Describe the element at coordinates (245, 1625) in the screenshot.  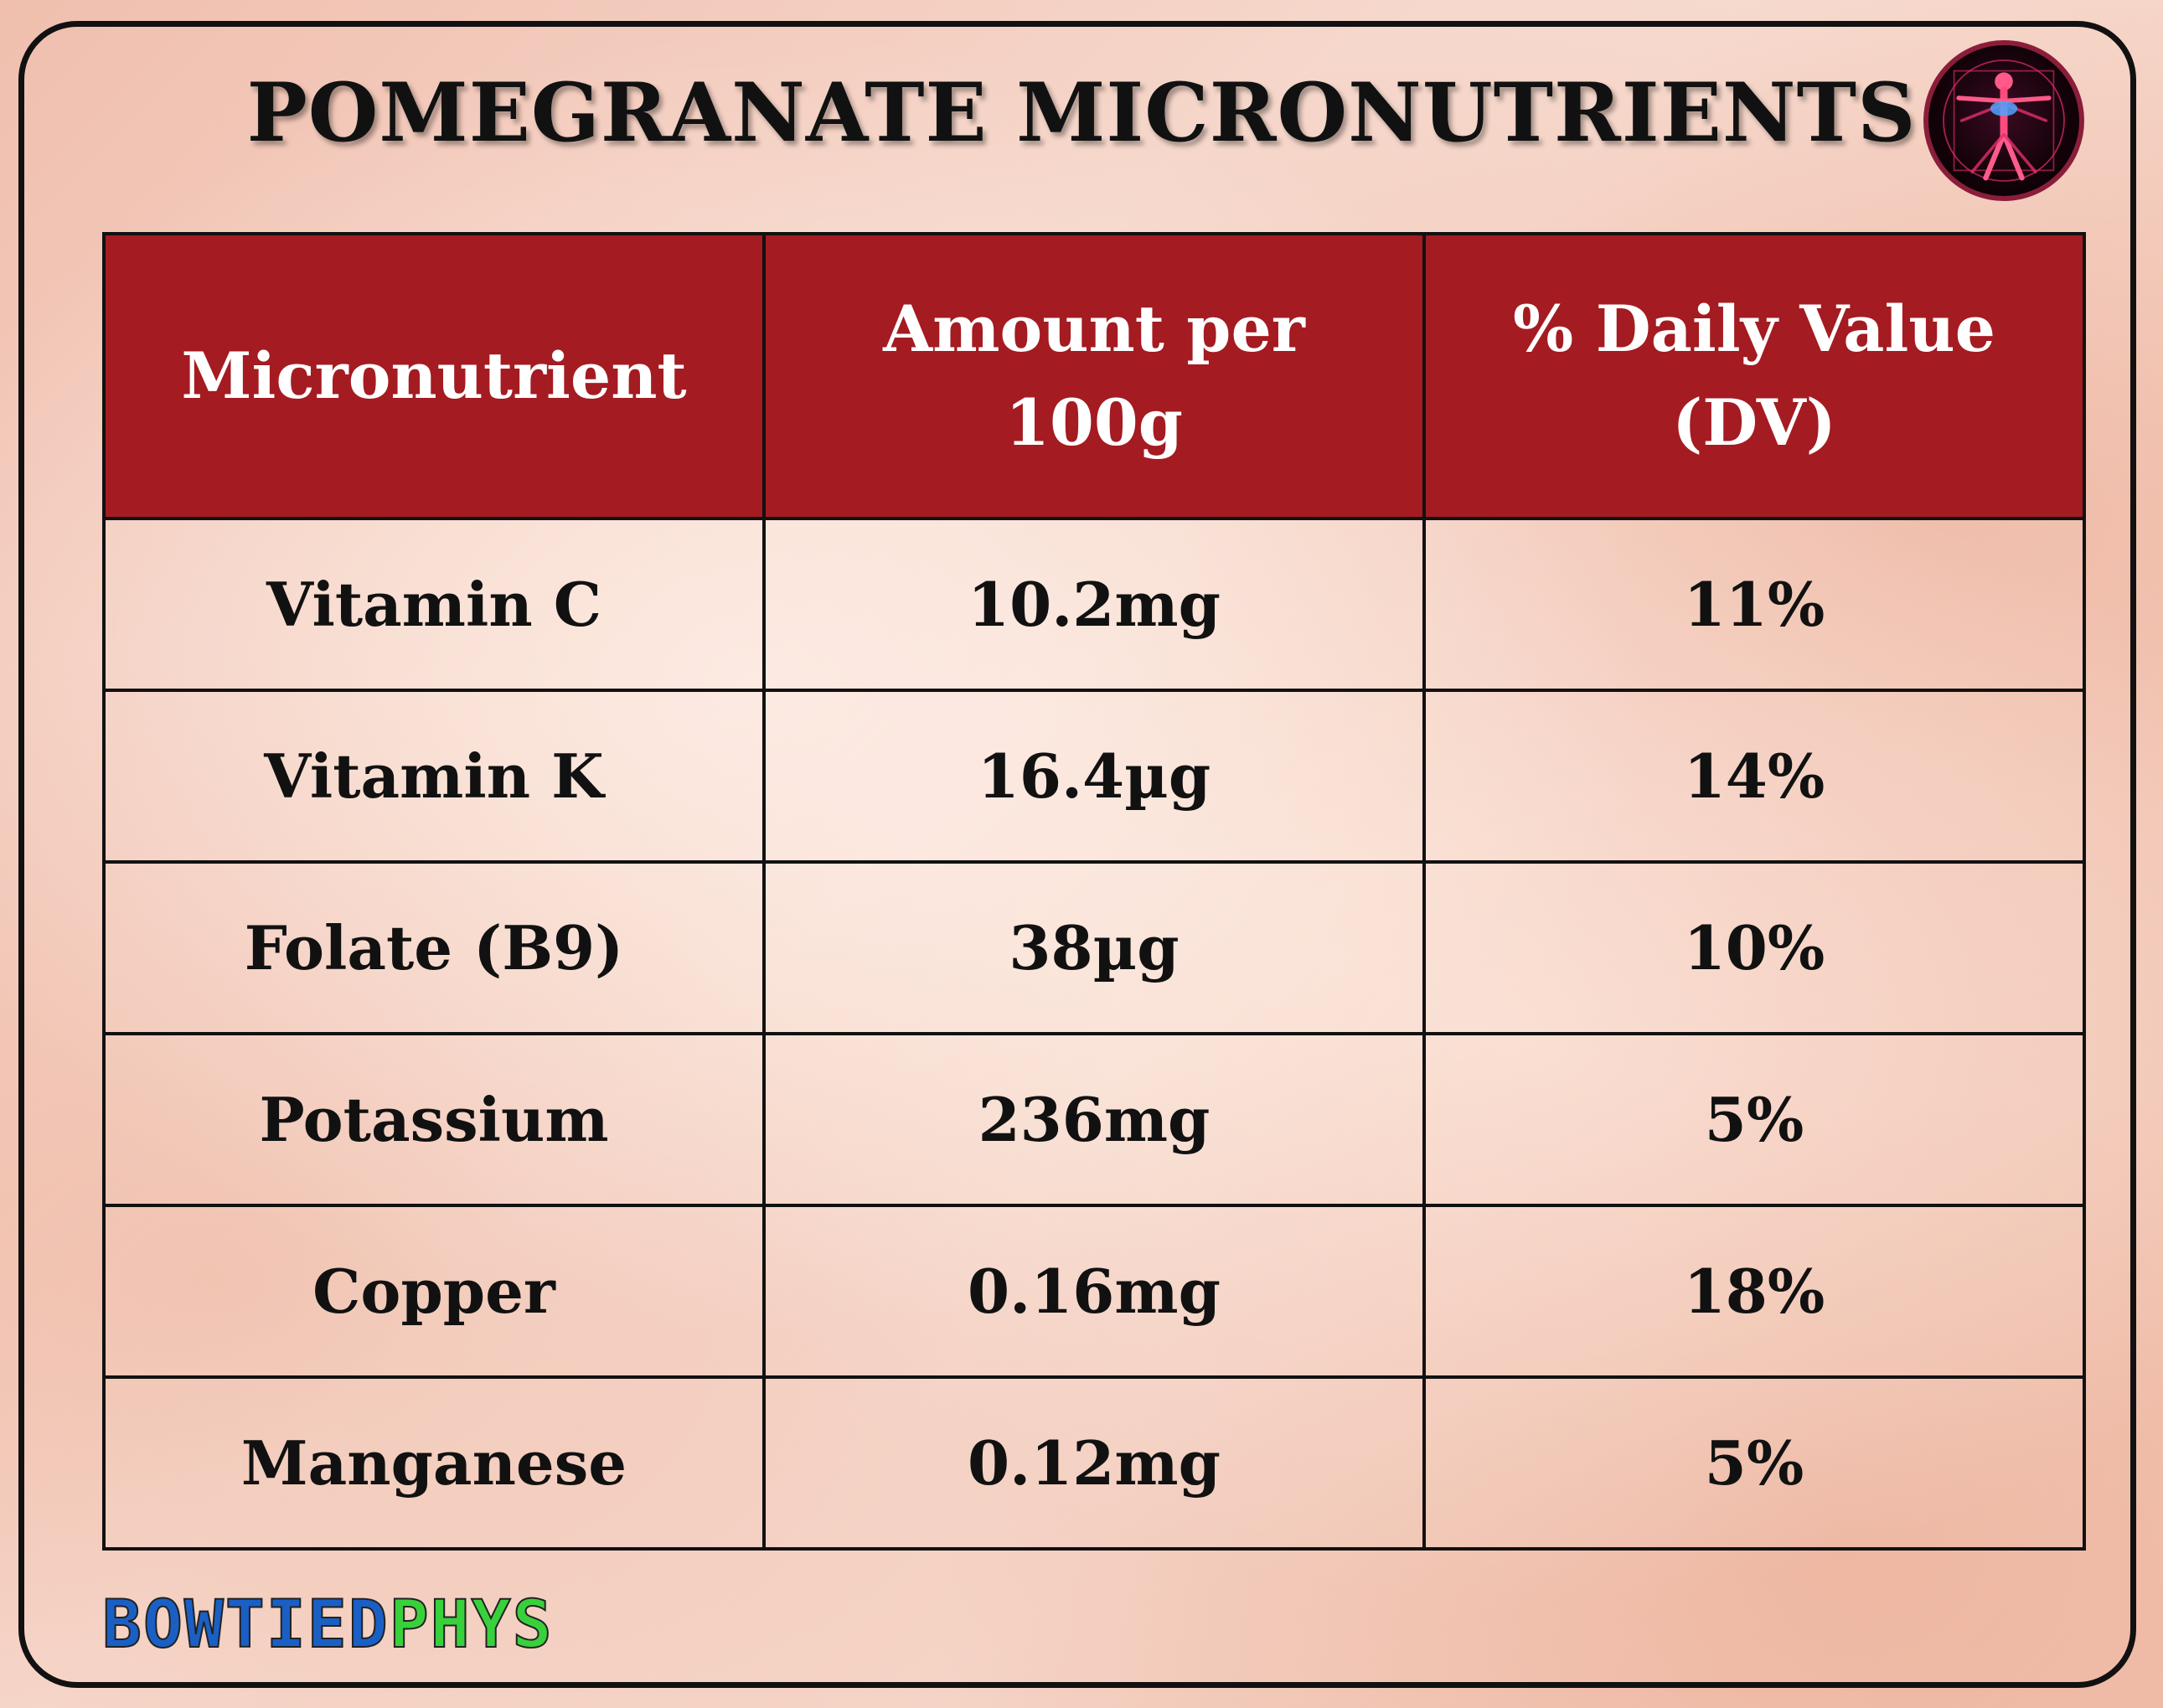
I see `brand-part-bowtied: BOWTIED` at that location.